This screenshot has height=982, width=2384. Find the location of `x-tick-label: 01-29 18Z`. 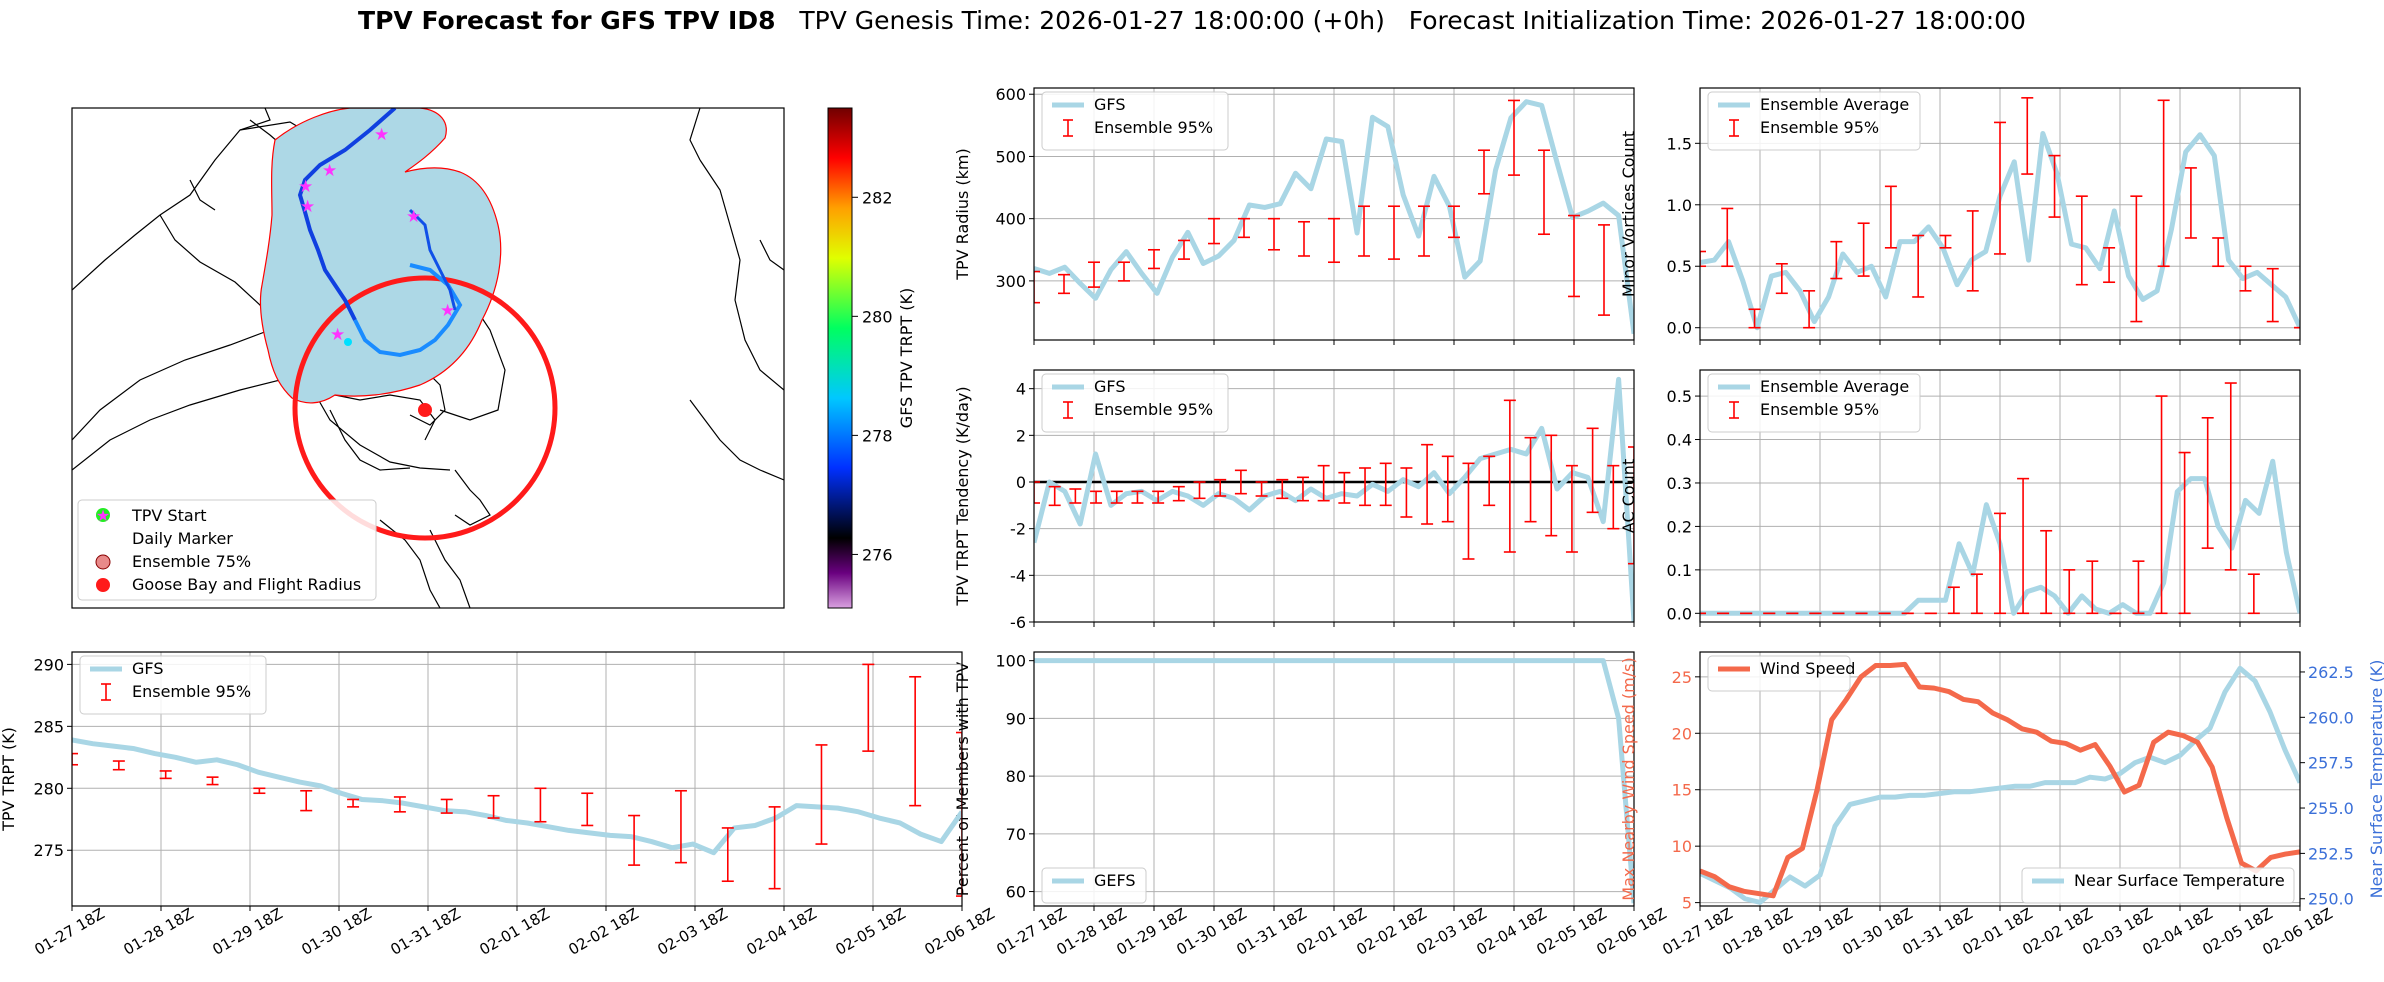

x-tick-label: 01-29 18Z is located at coordinates (247, 931).